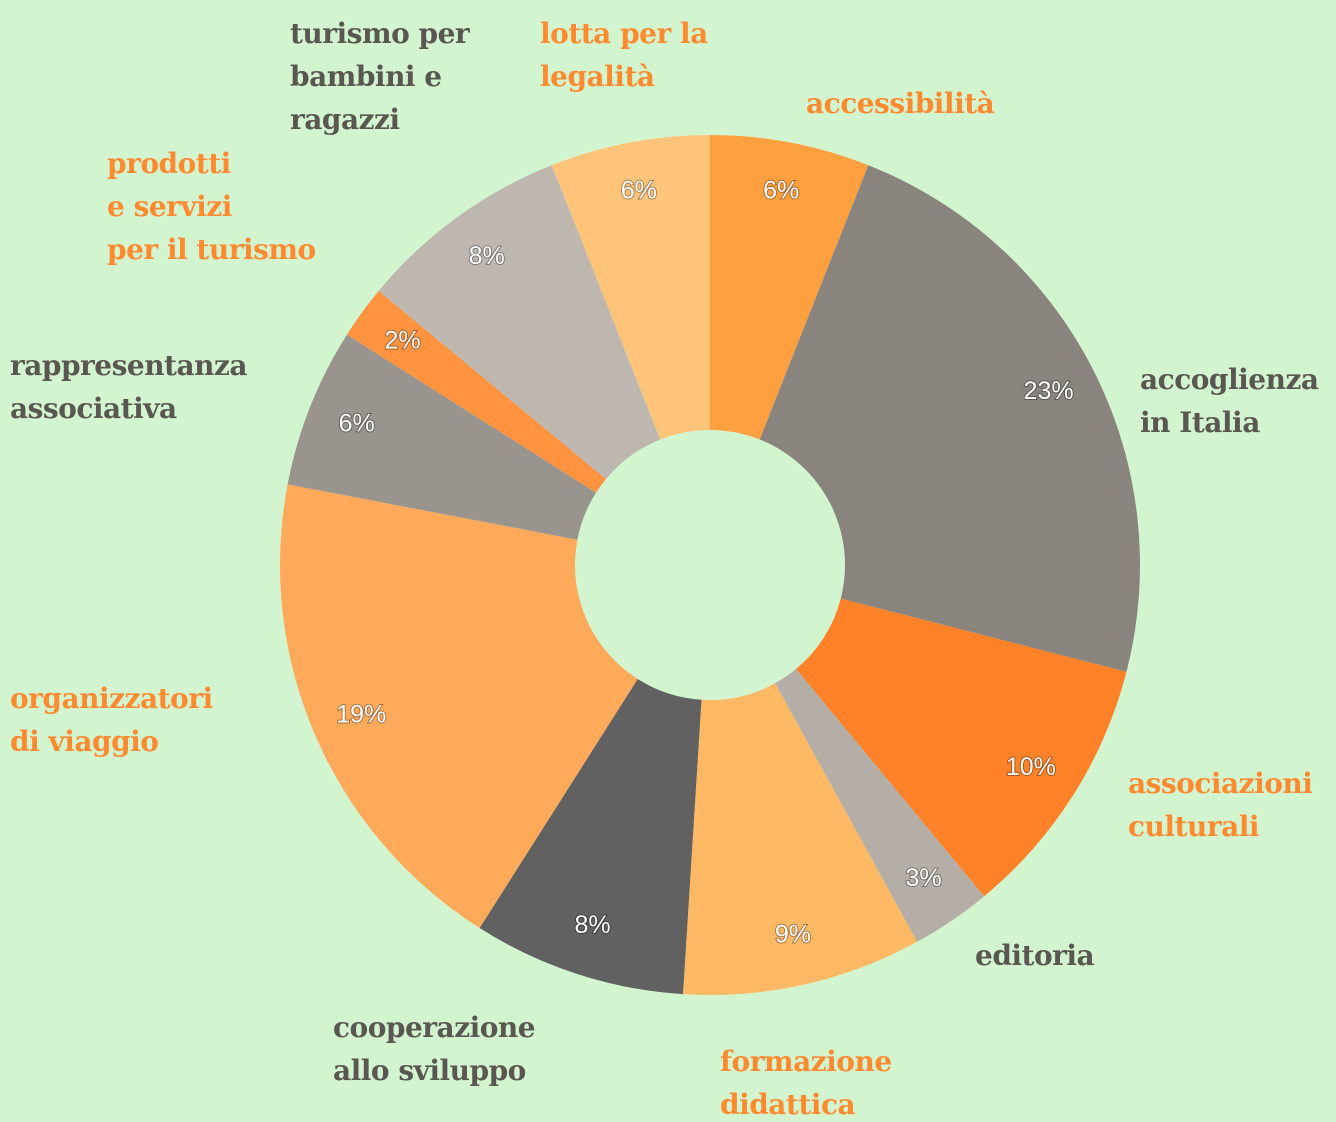 The width and height of the screenshot is (1336, 1122). I want to click on value-label: 10%, so click(1031, 767).